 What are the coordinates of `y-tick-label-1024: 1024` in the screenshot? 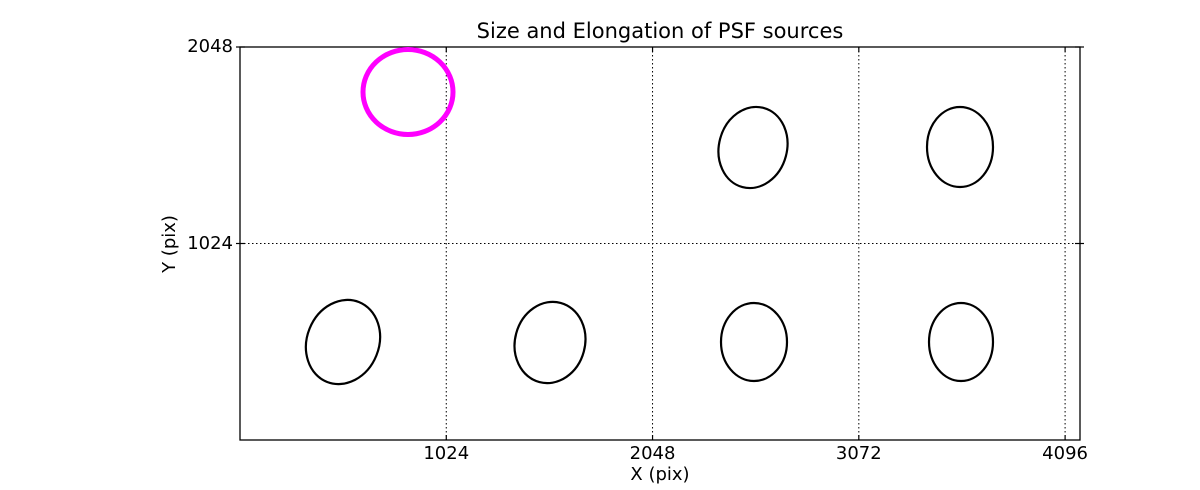 It's located at (210, 243).